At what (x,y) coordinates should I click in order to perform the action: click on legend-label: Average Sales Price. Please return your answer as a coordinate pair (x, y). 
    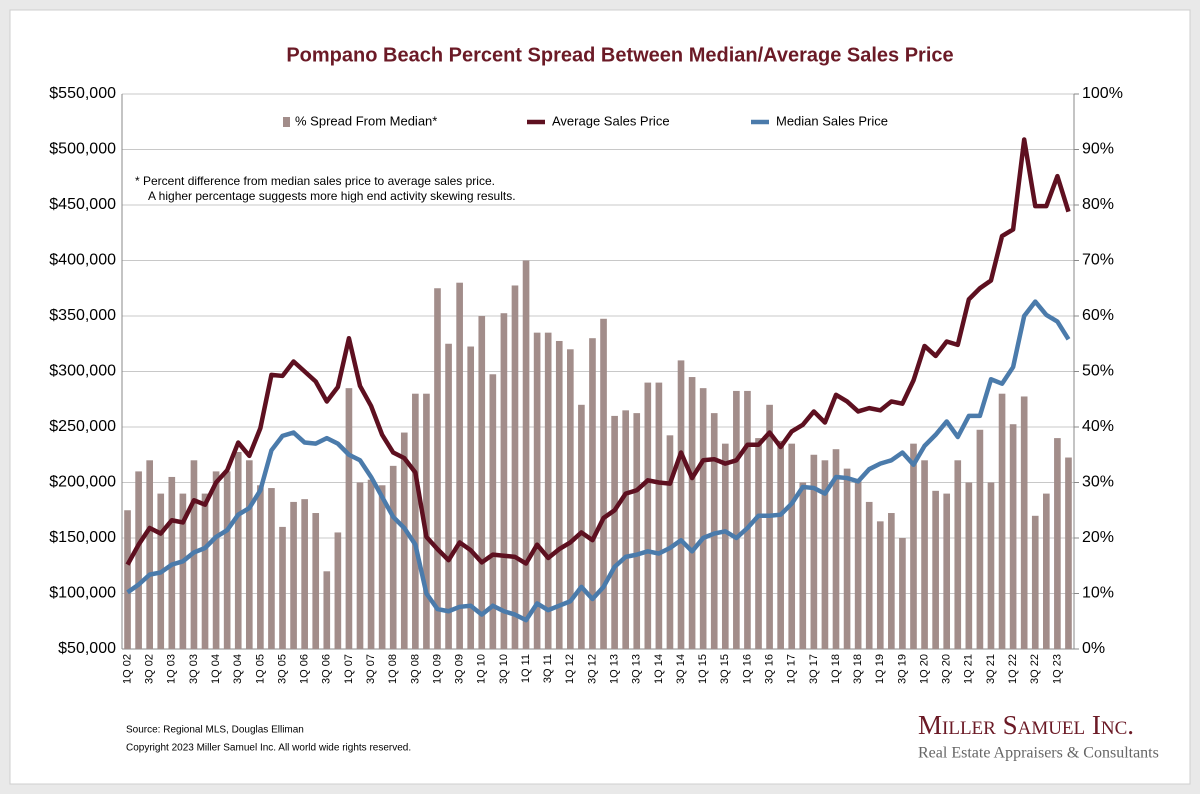
    Looking at the image, I should click on (611, 120).